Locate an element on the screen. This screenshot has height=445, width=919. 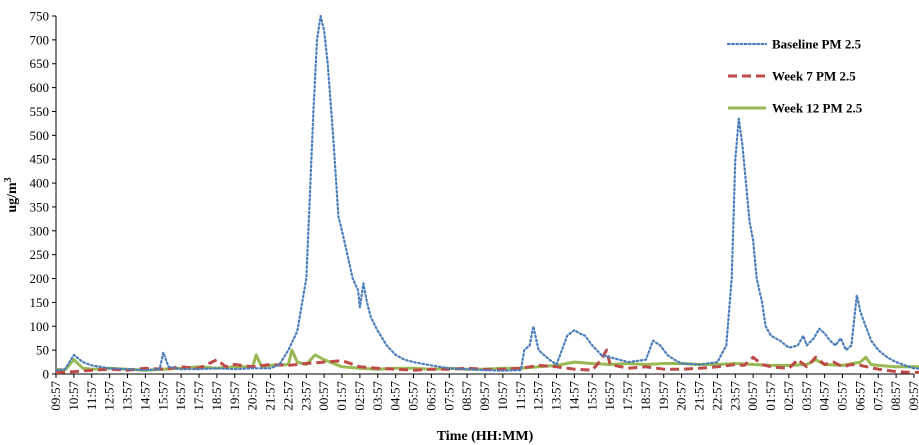
y-tick-label: 450 is located at coordinates (40, 159).